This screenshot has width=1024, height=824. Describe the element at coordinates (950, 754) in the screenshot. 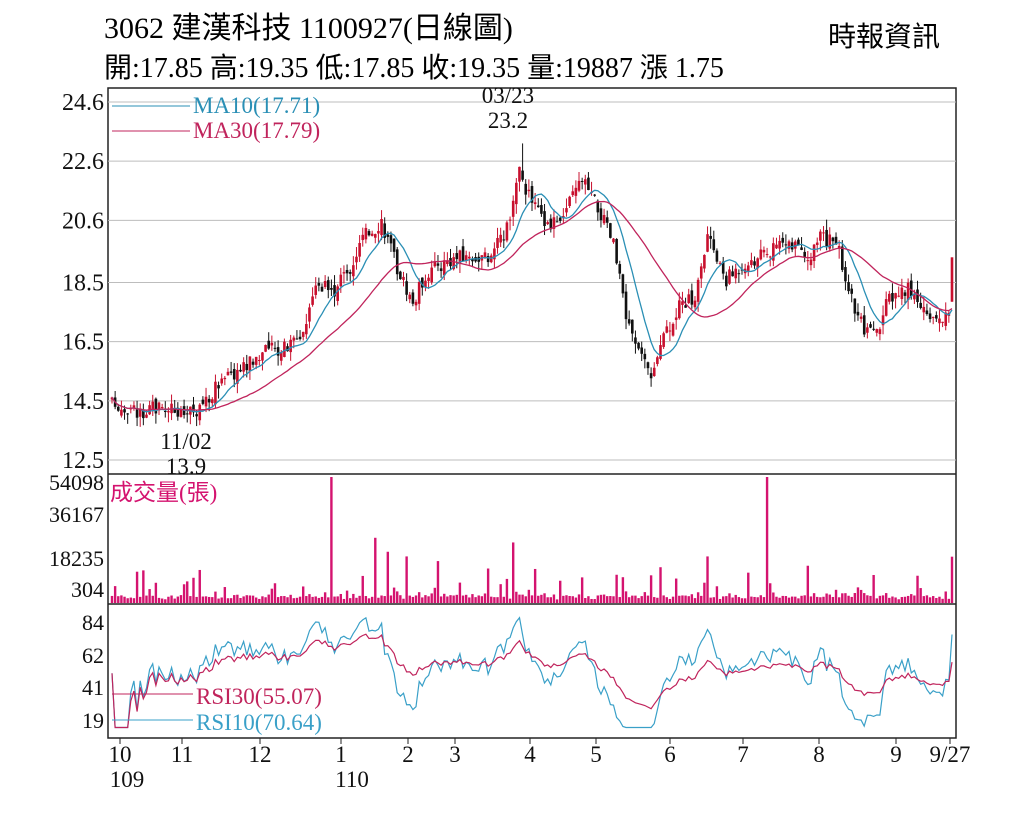

I see `month-label: 9/27` at that location.